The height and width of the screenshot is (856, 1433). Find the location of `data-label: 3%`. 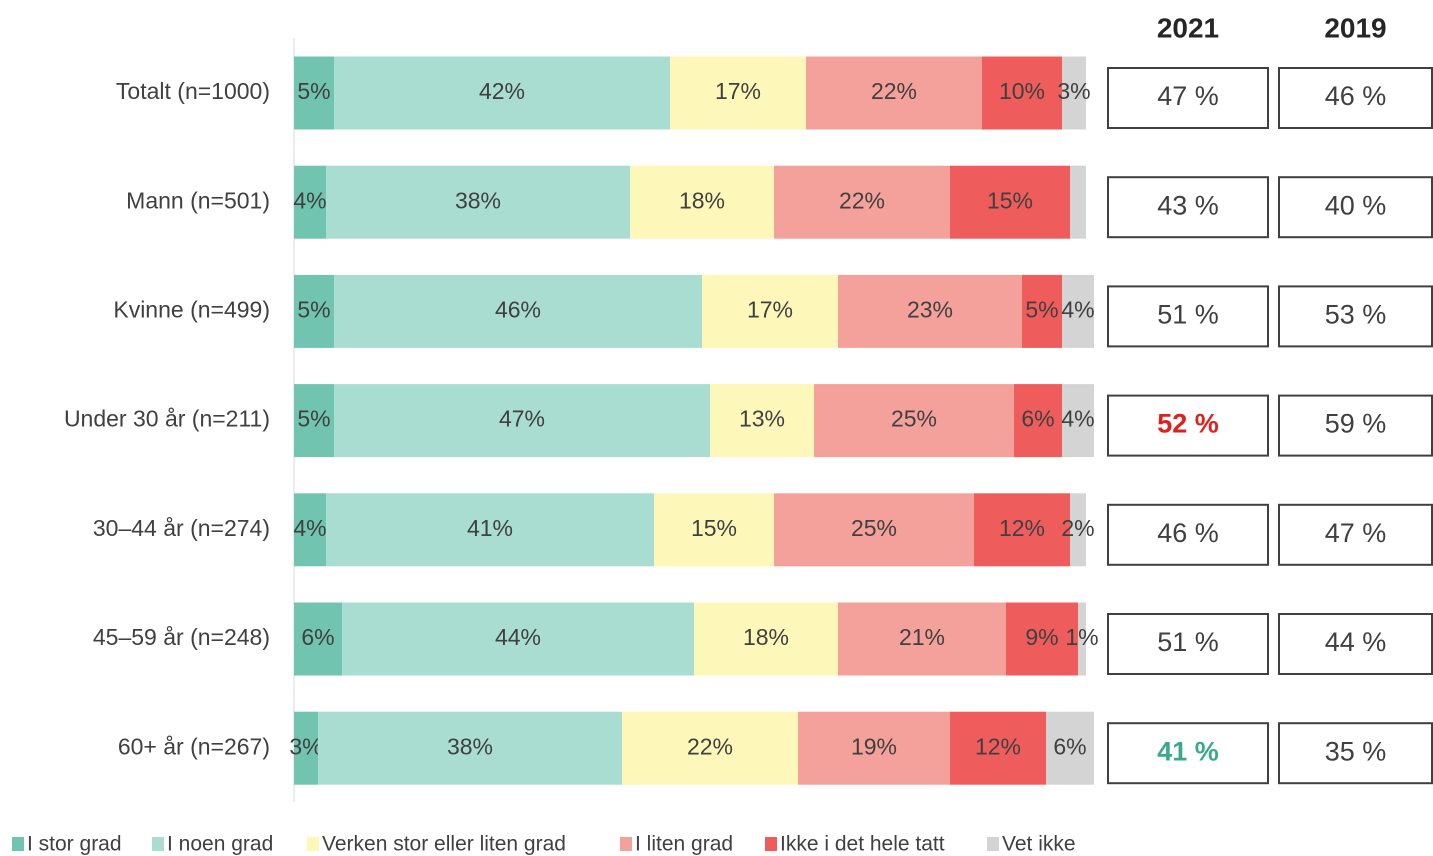

data-label: 3% is located at coordinates (305, 746).